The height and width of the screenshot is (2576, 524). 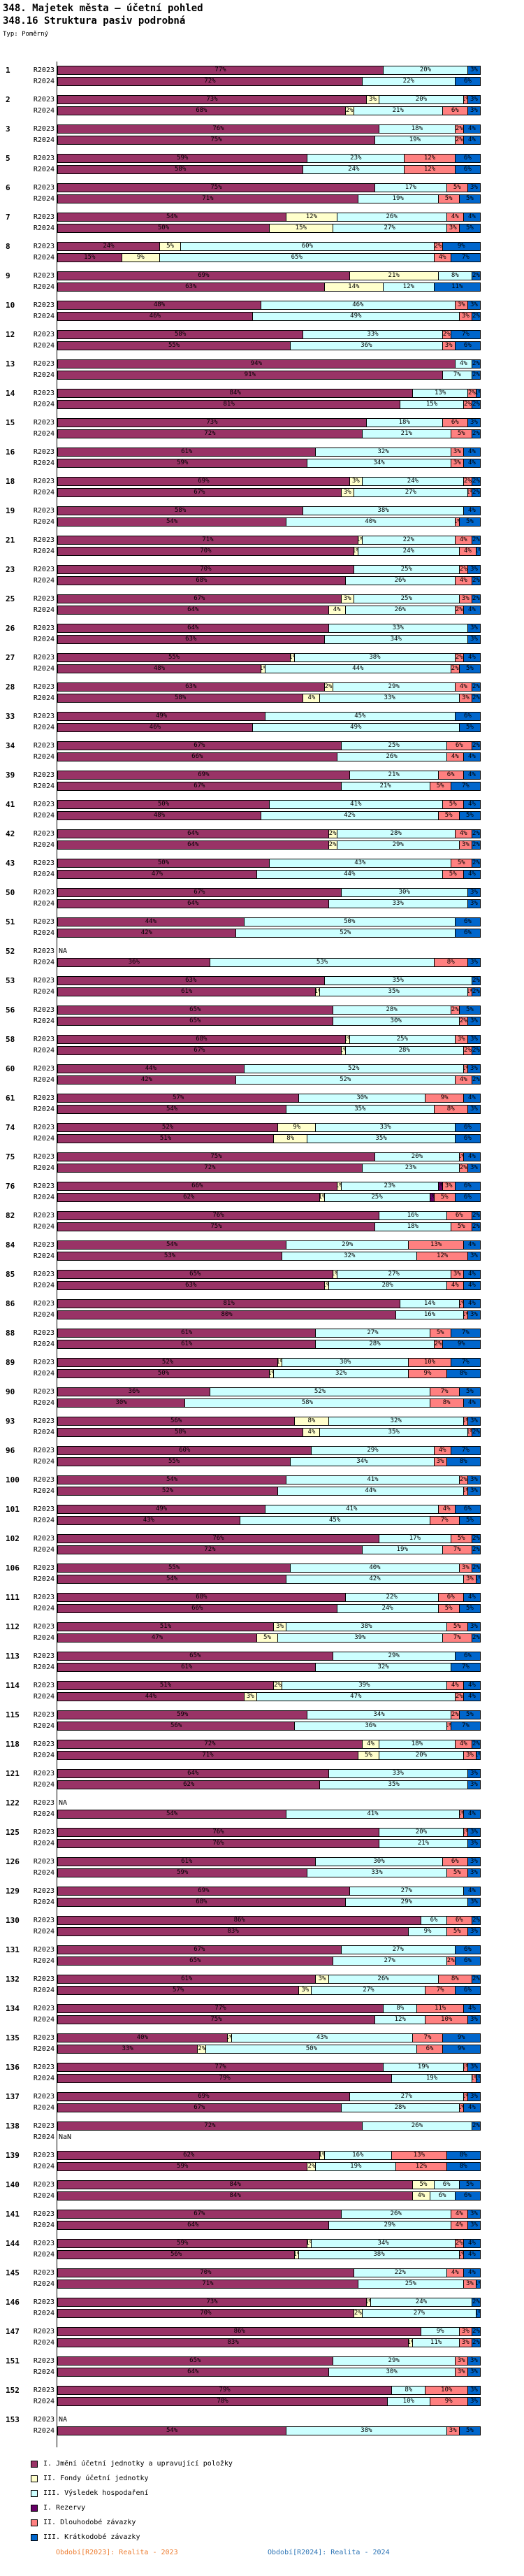 I want to click on bar-row-R2023: R2023 61% 30% 6% 3%, so click(x=240, y=1861).